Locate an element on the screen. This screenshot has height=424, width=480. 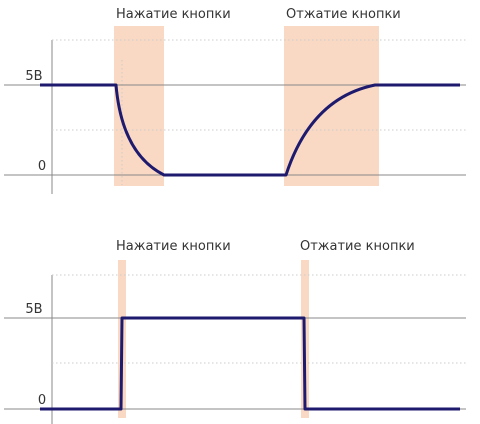
bottom-press-label: Нажатие кнопки is located at coordinates (173, 246).